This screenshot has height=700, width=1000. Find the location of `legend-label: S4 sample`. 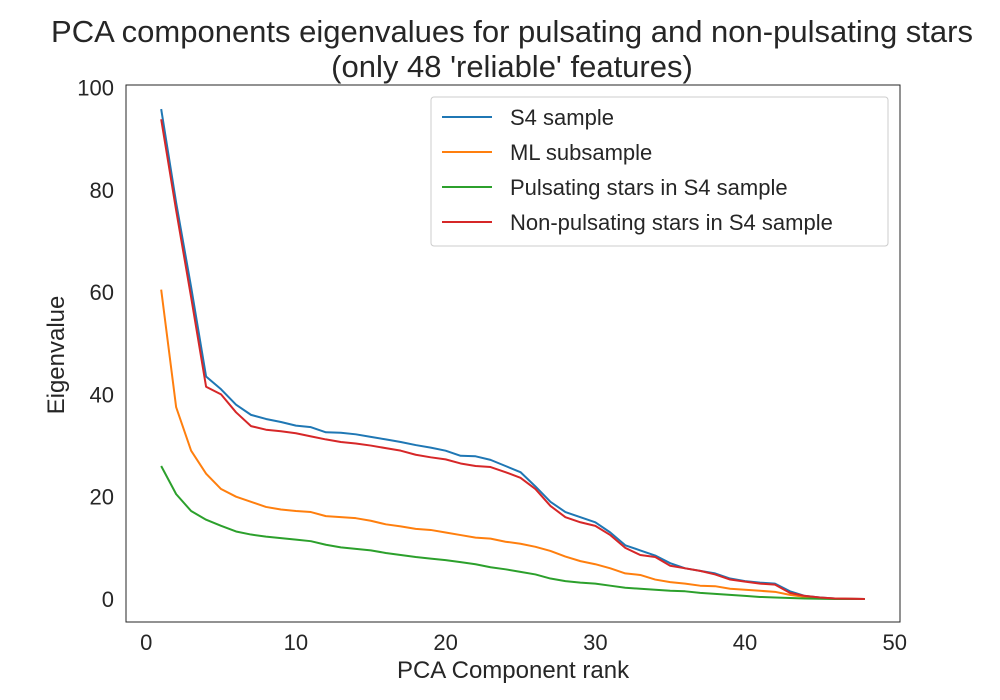

legend-label: S4 sample is located at coordinates (562, 117).